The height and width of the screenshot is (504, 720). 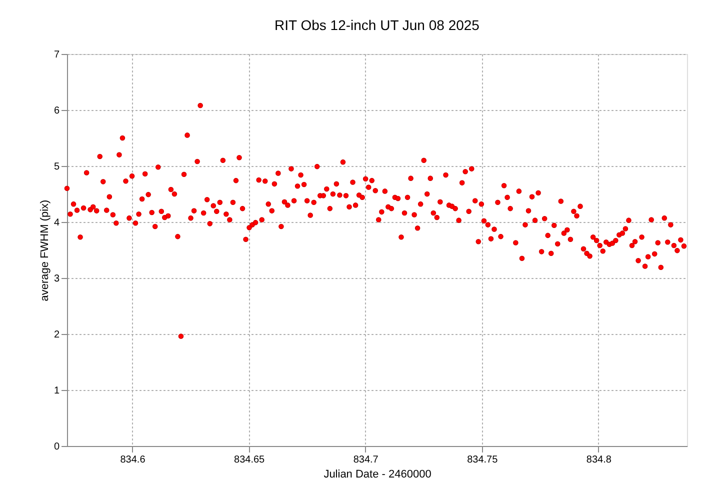 What do you see at coordinates (44, 251) in the screenshot?
I see `y-axis-title: average FWHM (pix)` at bounding box center [44, 251].